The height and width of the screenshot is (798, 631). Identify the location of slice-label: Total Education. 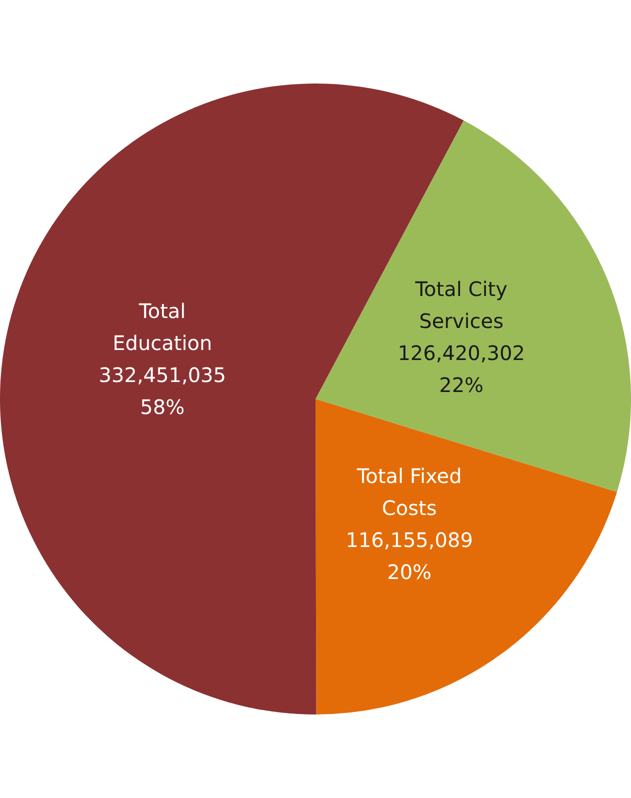
(162, 327).